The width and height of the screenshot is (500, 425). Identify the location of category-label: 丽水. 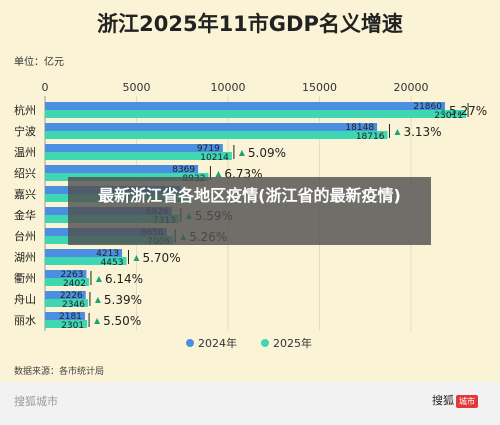
(25, 320).